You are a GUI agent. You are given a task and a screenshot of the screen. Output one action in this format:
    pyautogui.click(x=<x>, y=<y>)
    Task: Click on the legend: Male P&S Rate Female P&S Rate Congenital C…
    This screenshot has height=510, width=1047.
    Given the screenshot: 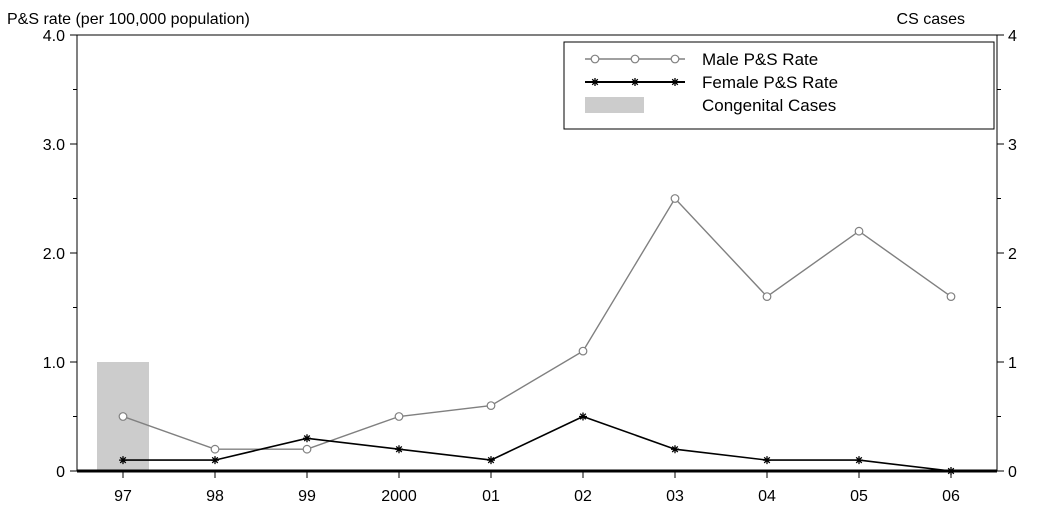 What is the action you would take?
    pyautogui.click(x=779, y=85)
    